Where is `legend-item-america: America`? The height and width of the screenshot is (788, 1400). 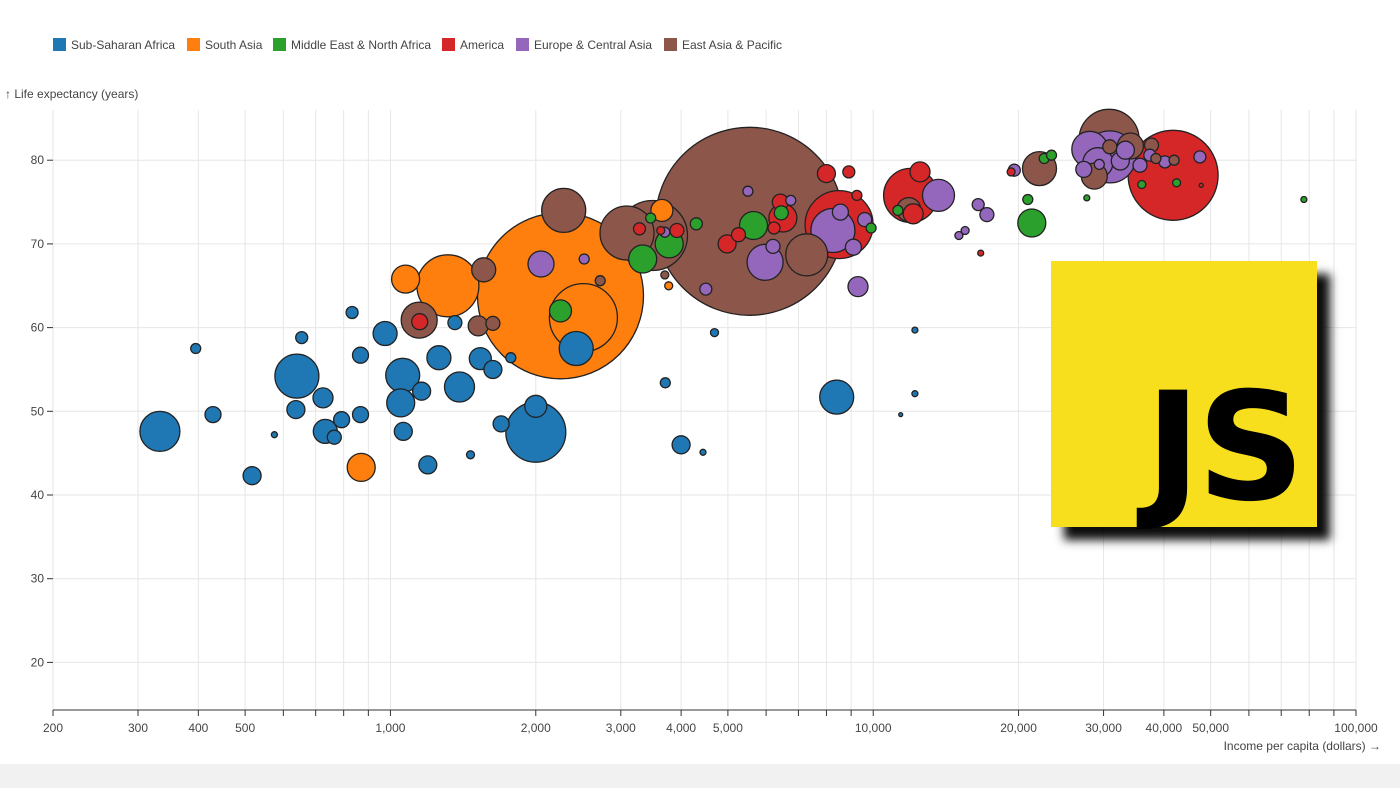
legend-item-america: America is located at coordinates (473, 45).